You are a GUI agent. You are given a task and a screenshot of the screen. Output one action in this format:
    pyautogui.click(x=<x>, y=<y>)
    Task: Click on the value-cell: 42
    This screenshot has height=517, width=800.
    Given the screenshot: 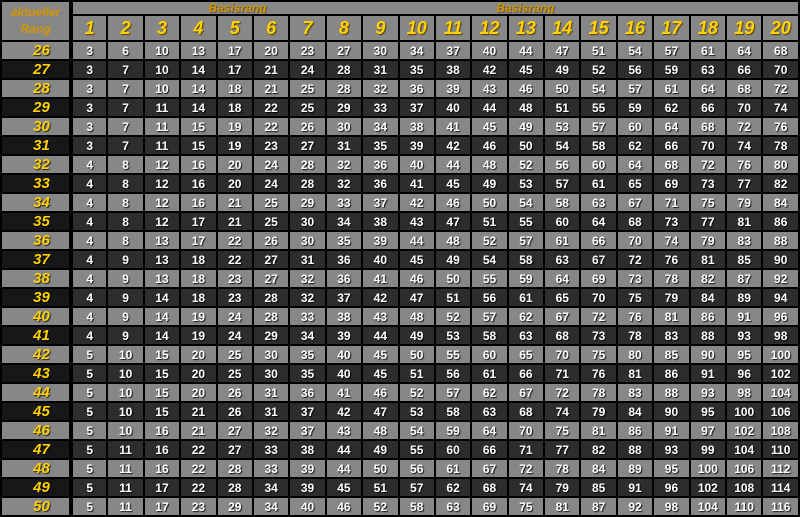 What is the action you would take?
    pyautogui.click(x=380, y=297)
    